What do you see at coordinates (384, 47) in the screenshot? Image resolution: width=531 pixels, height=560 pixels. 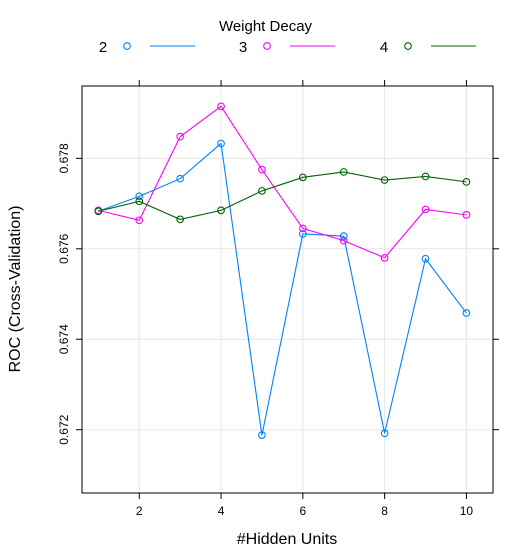 I see `legend-label-4: 4` at bounding box center [384, 47].